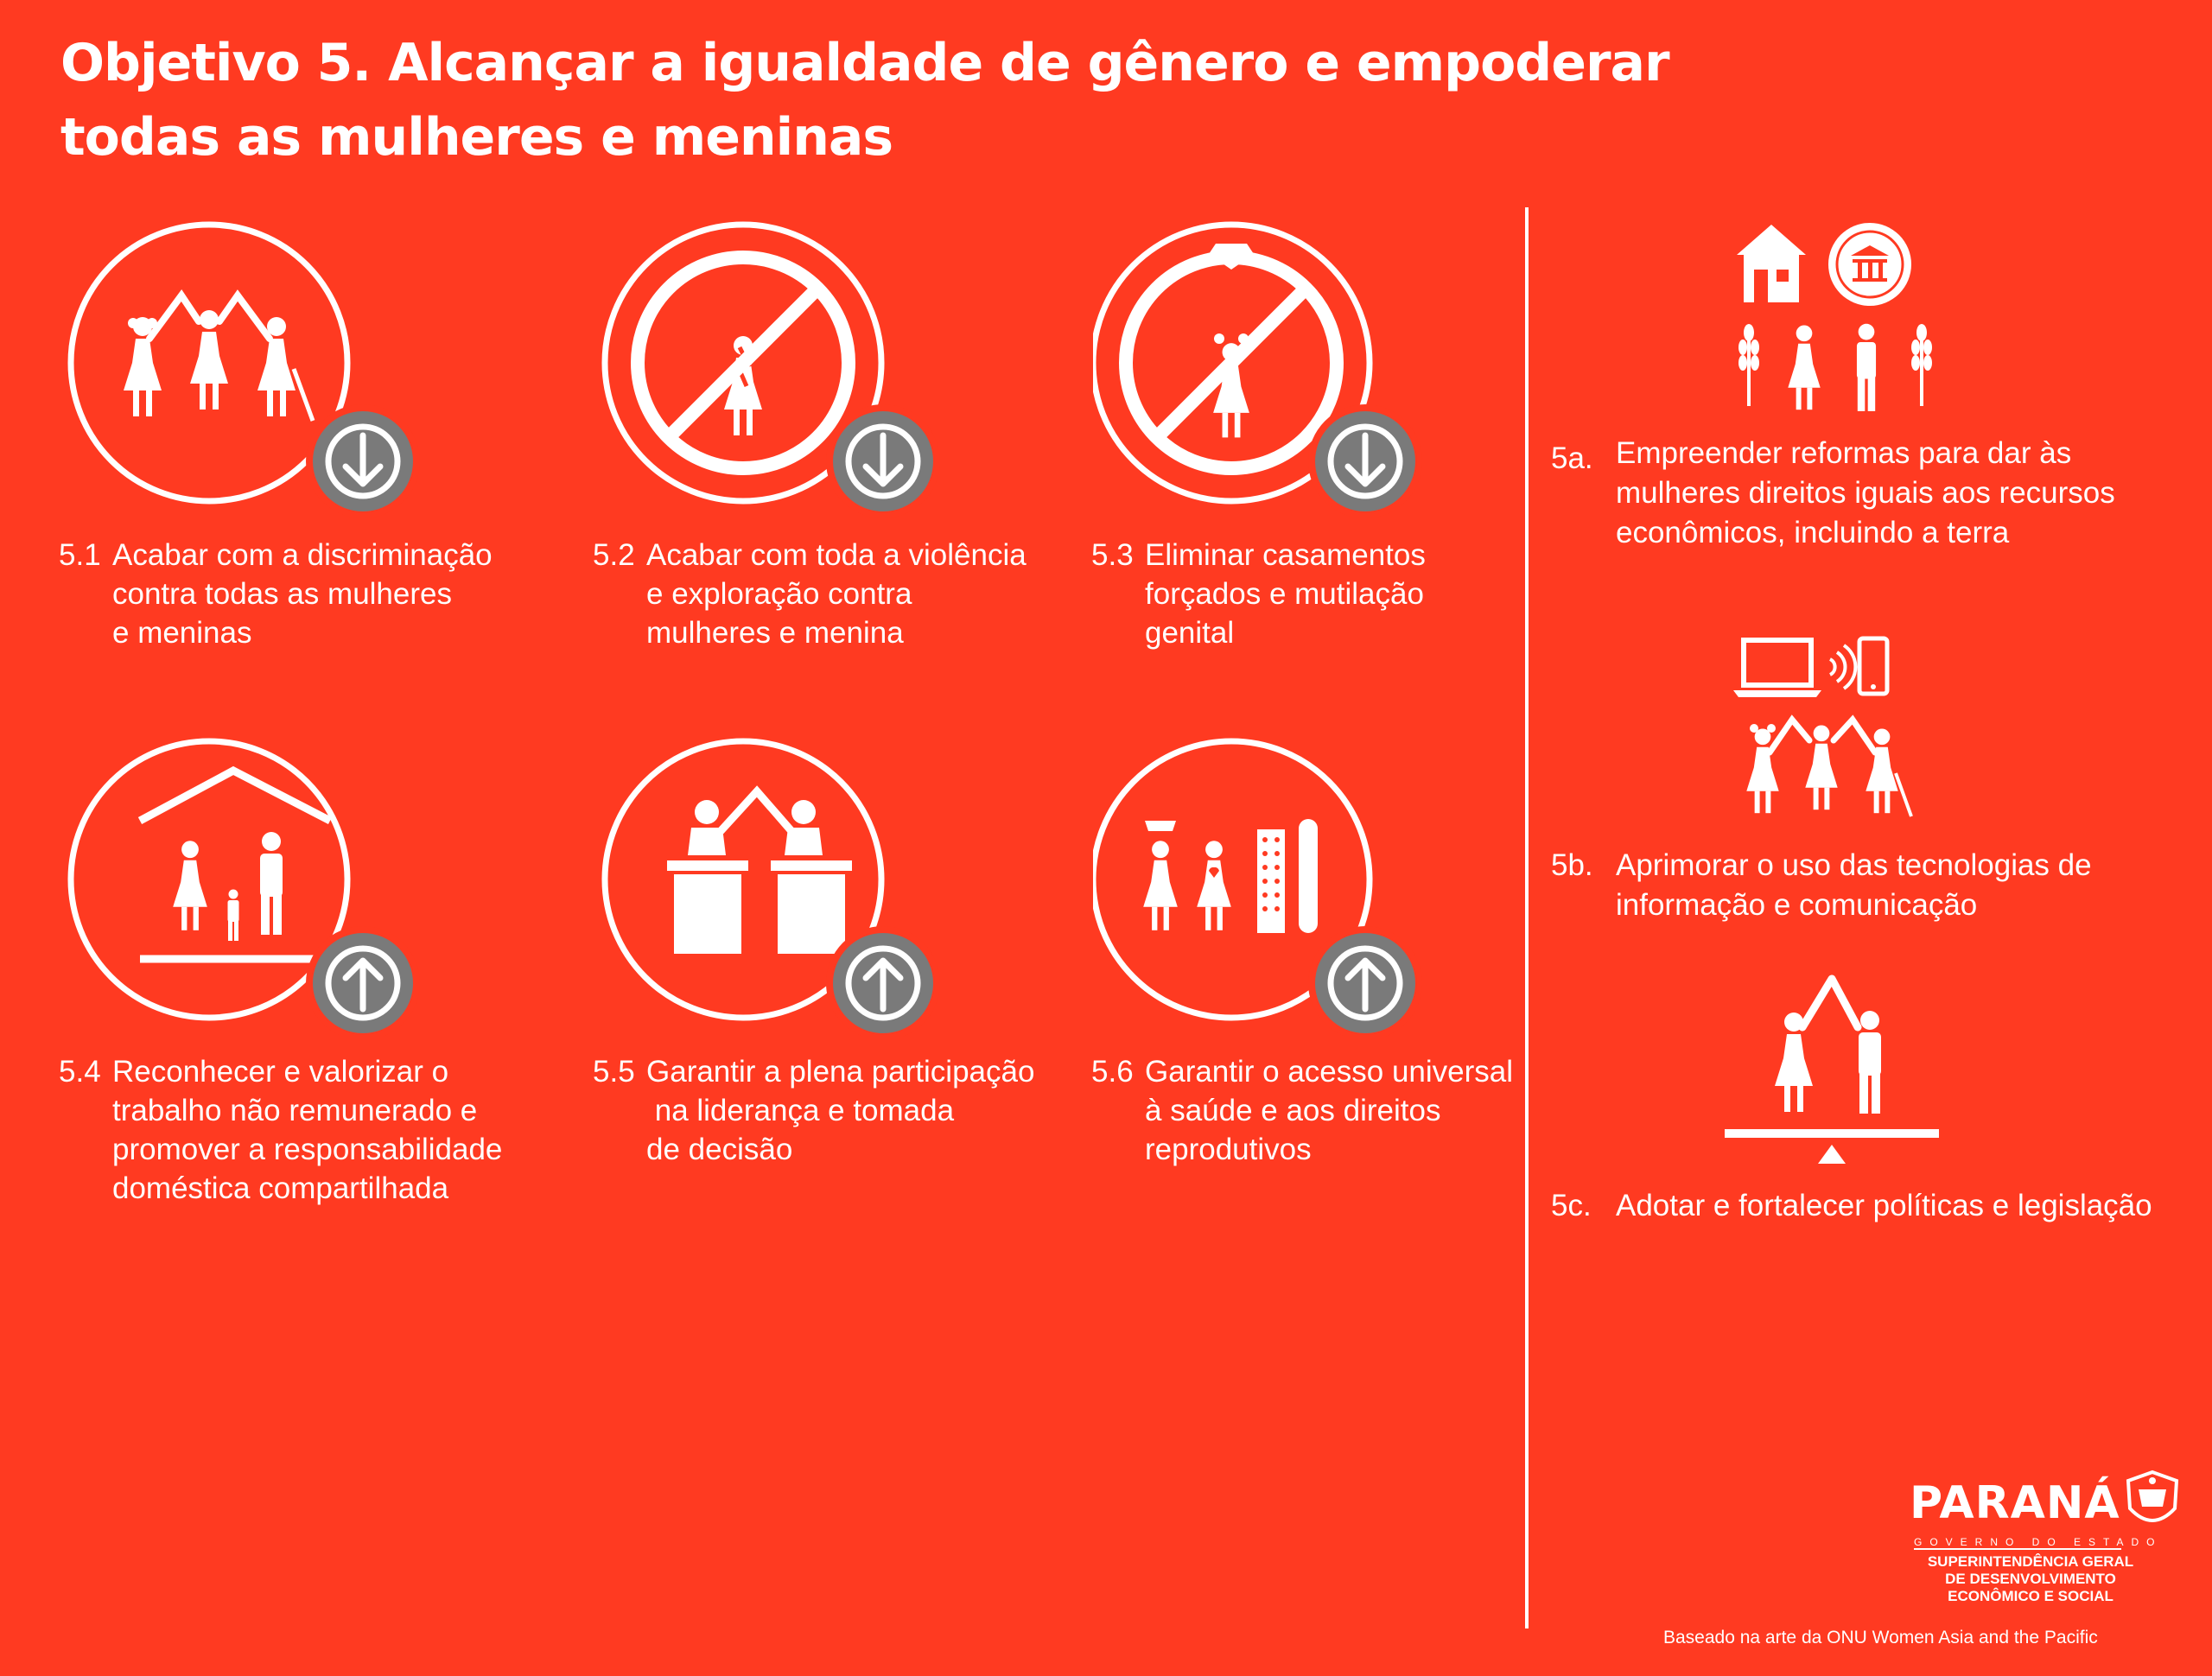  I want to click on target-number: 5.5, so click(614, 1072).